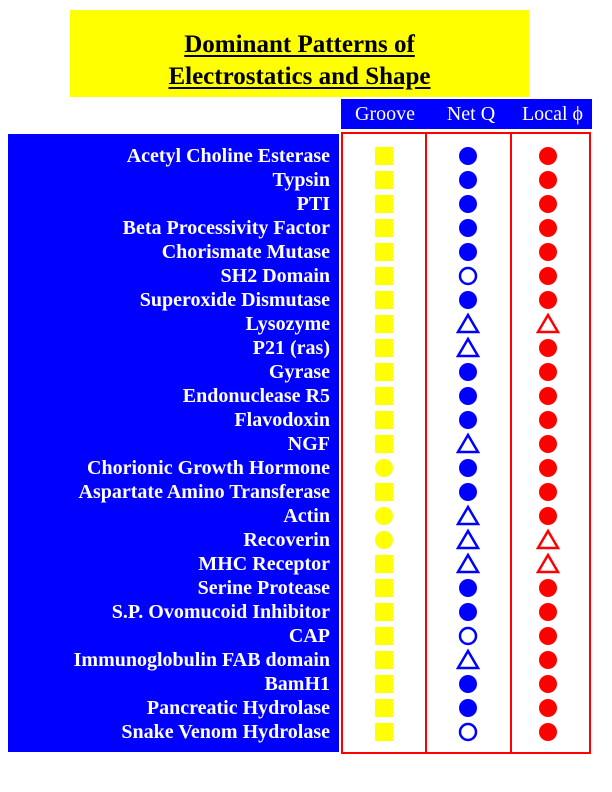 This screenshot has height=792, width=612. I want to click on protein-name: Actin, so click(306, 516).